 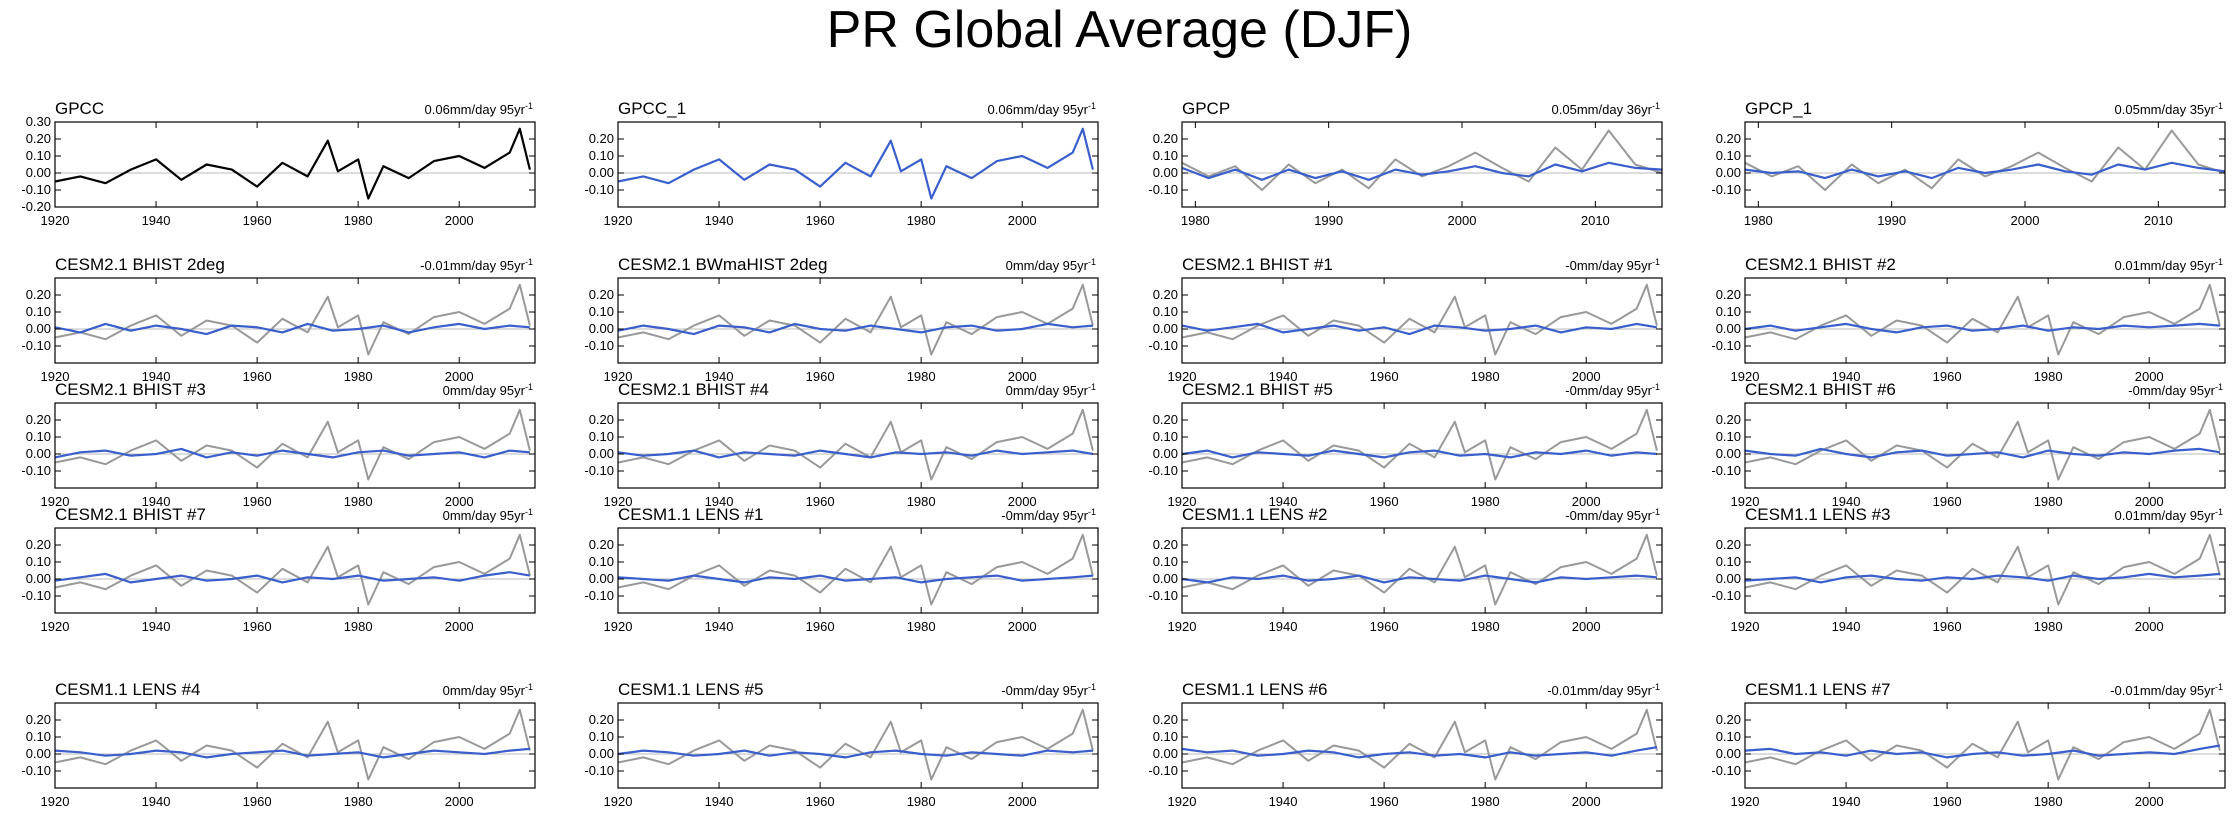 What do you see at coordinates (1606, 109) in the screenshot?
I see `trend-label: 0.05mm/day 36yr-1` at bounding box center [1606, 109].